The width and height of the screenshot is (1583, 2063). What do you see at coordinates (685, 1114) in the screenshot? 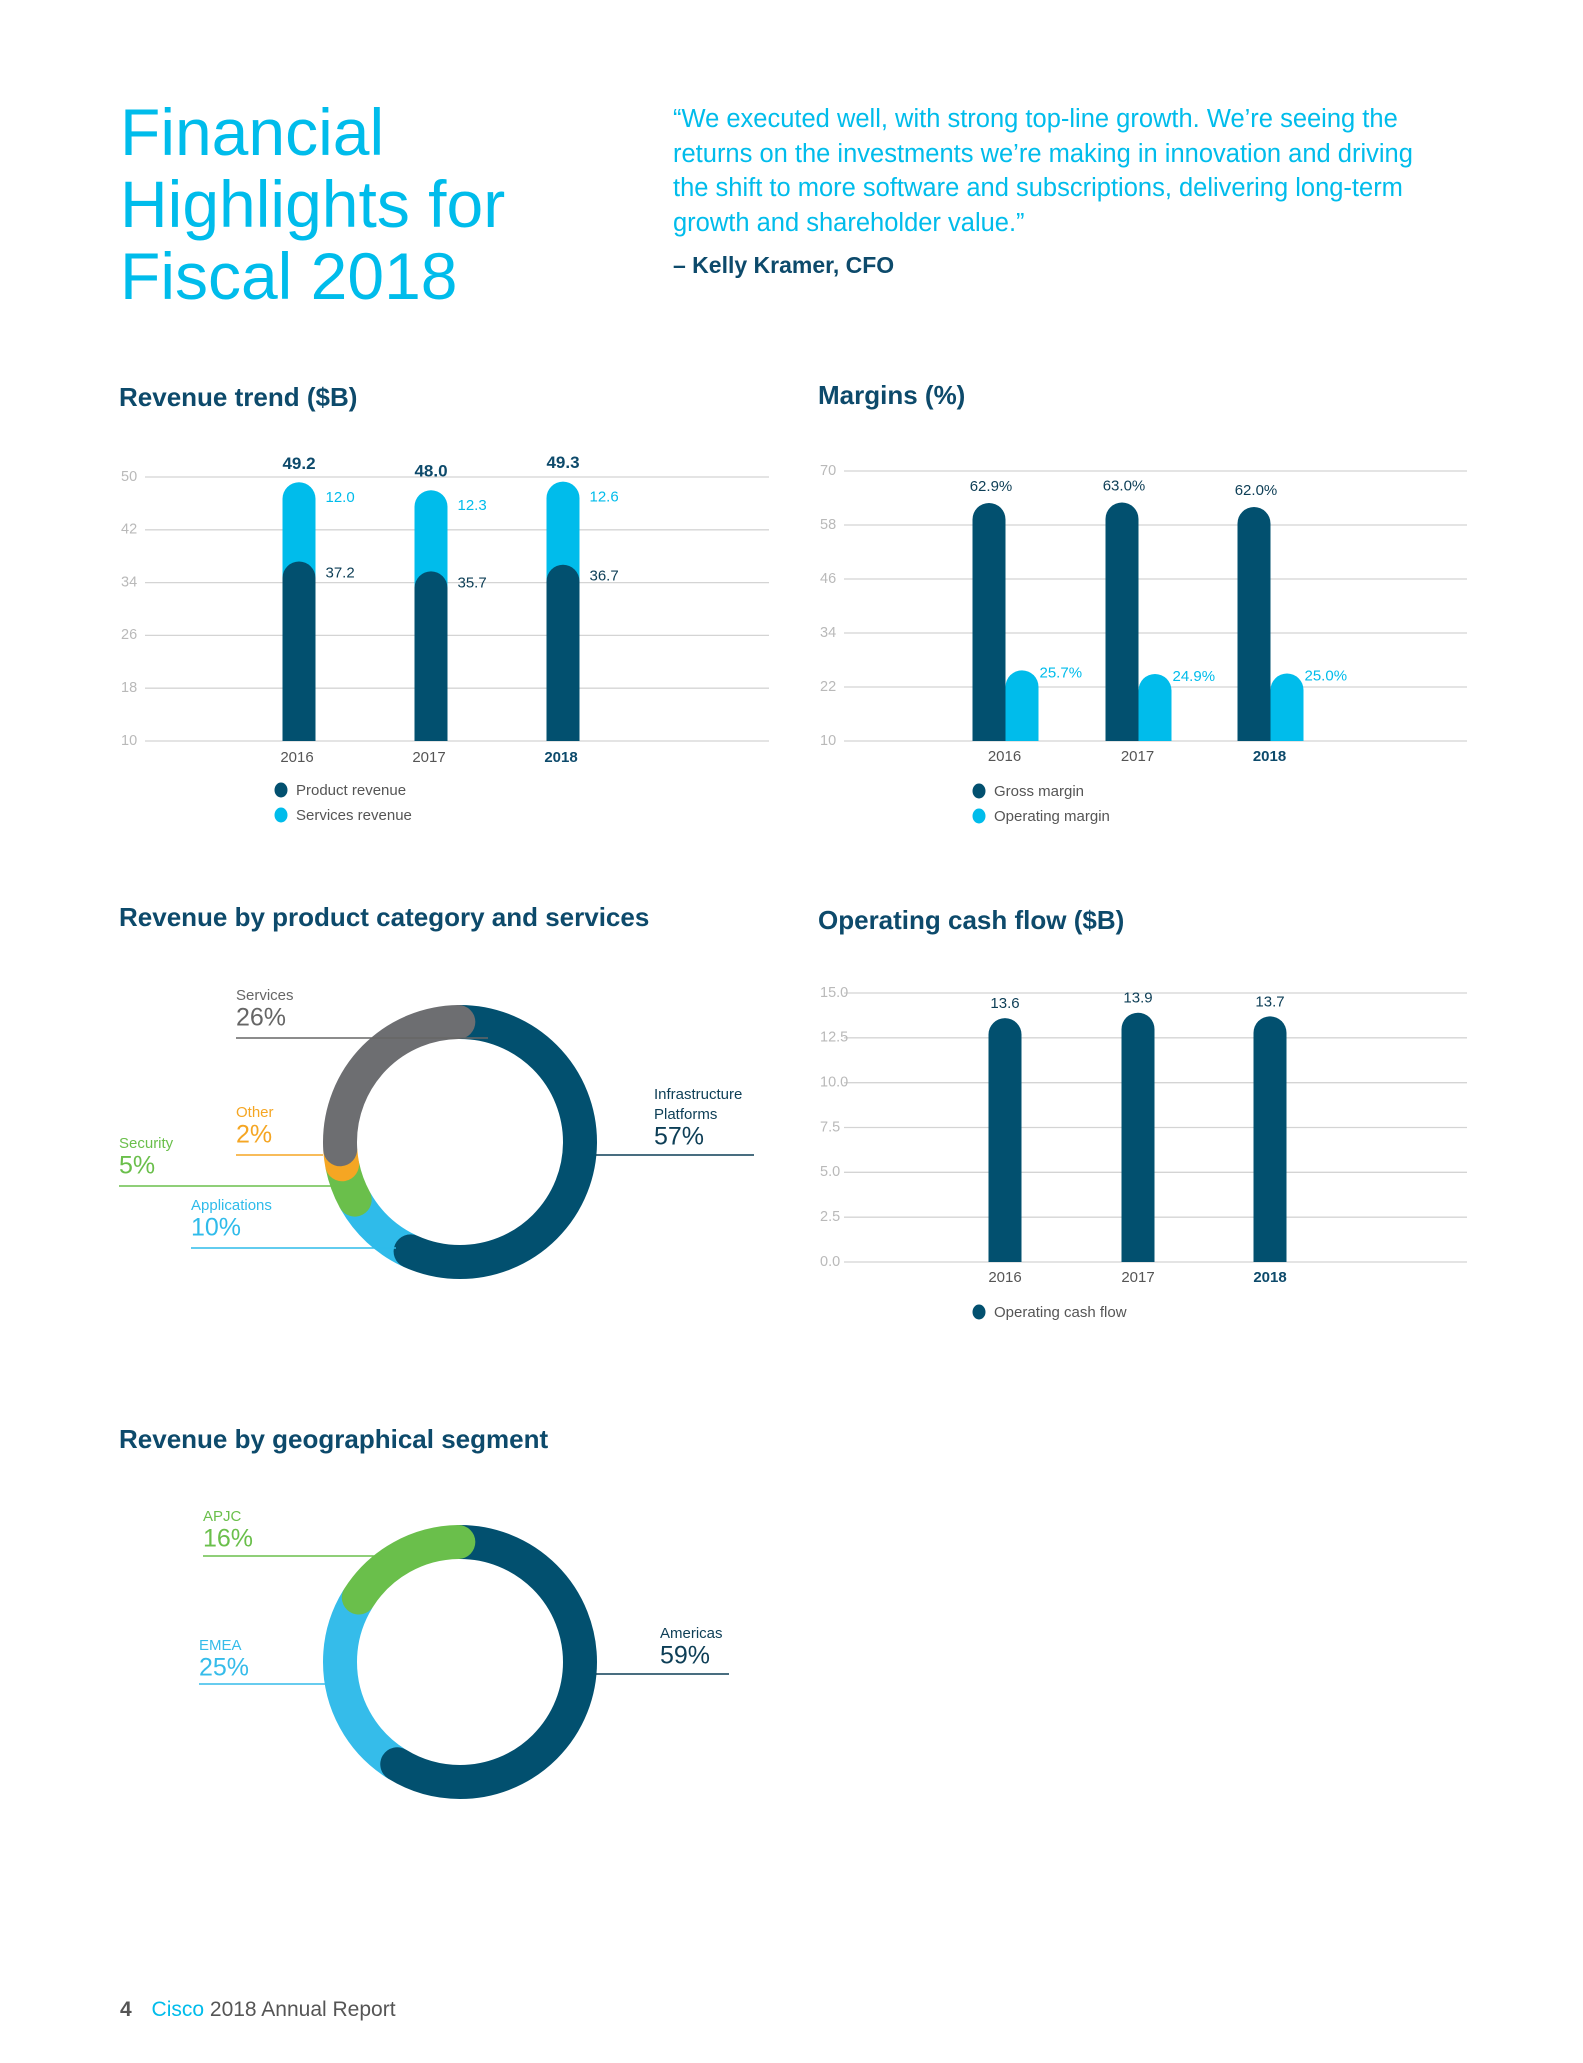
I see `infrastructure-platforms-label: Platforms` at bounding box center [685, 1114].